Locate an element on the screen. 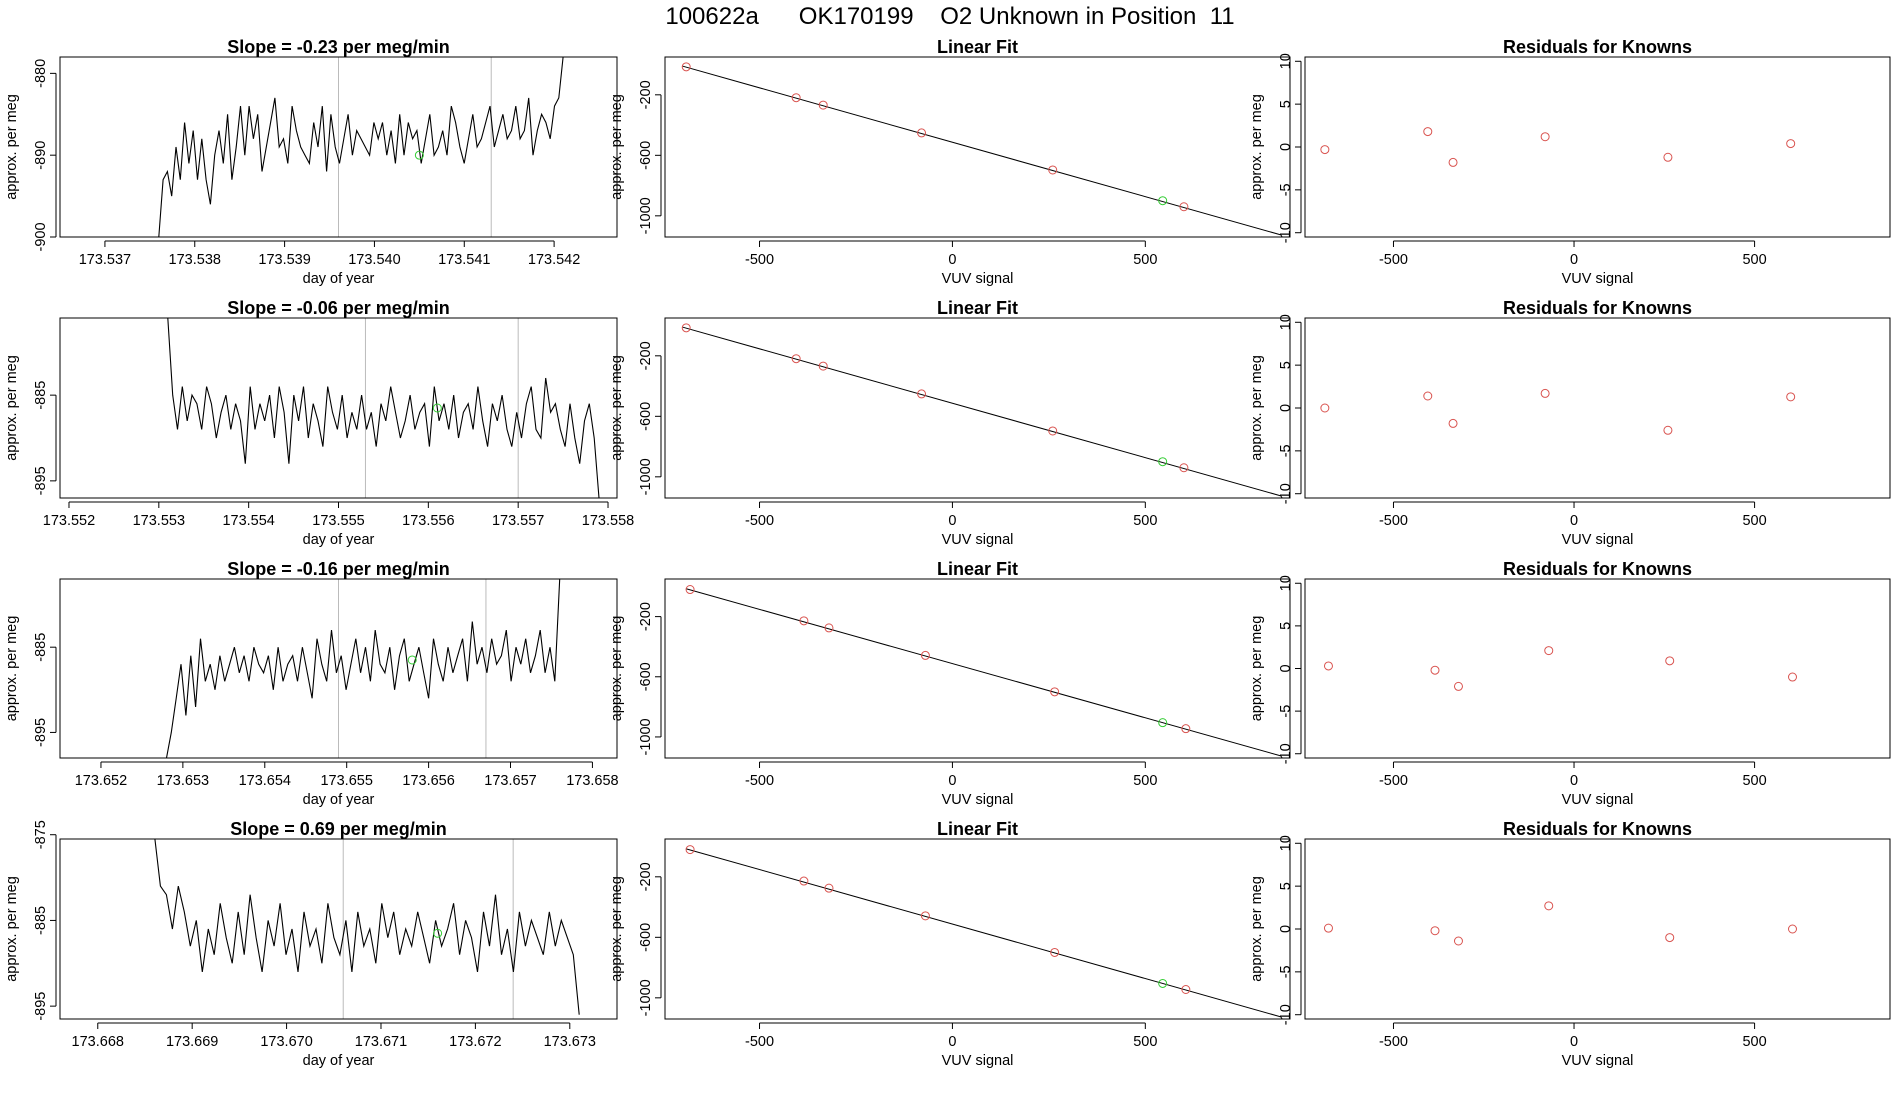 The width and height of the screenshot is (1900, 1100). x-tick-label: 173.669 is located at coordinates (192, 1042).